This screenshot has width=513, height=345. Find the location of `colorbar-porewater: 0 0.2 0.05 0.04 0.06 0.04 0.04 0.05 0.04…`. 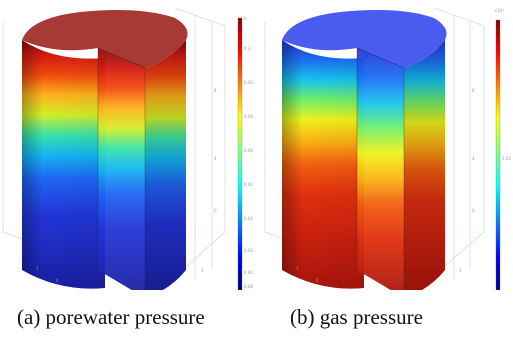

colorbar-porewater: 0 0.2 0.05 0.04 0.06 0.04 0.04 0.05 0.04… is located at coordinates (245, 153).